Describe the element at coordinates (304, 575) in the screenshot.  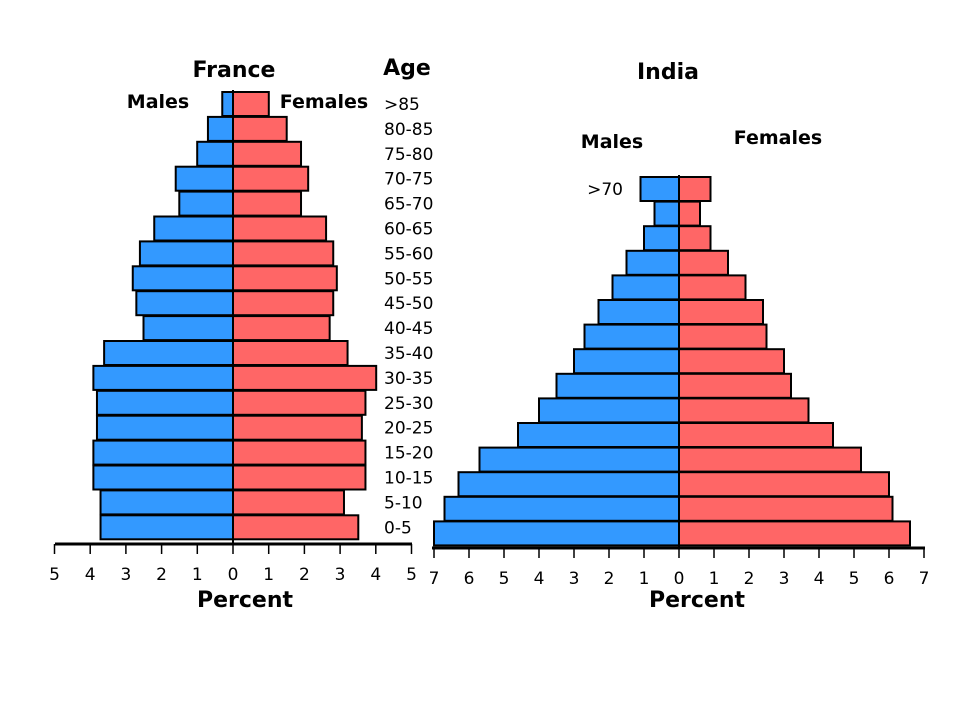
I see `fr-tick-label: 2` at that location.